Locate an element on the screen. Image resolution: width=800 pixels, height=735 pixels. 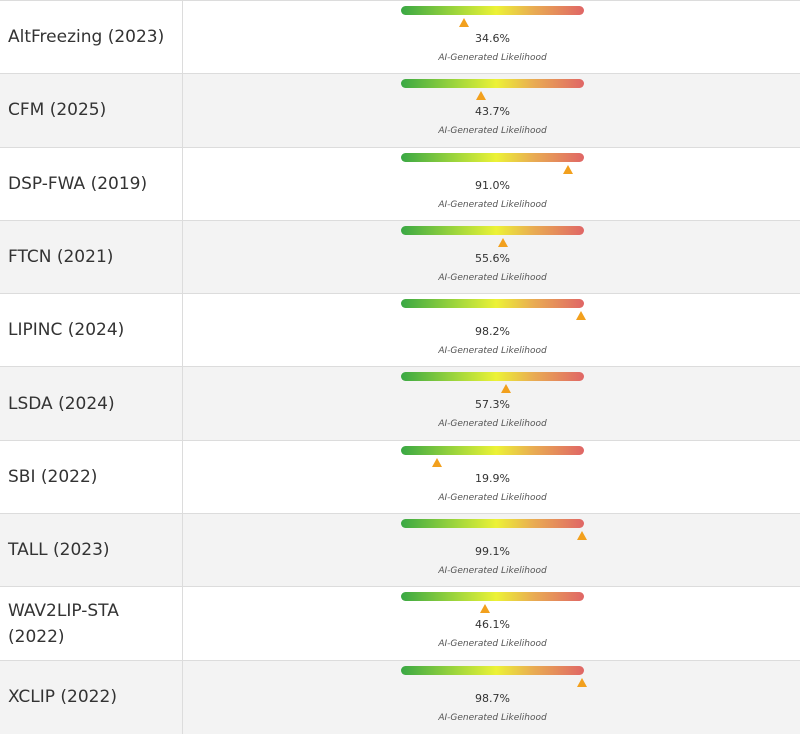
score-cell: 57.3% AI-Generated Likelihood is located at coordinates (491, 403).